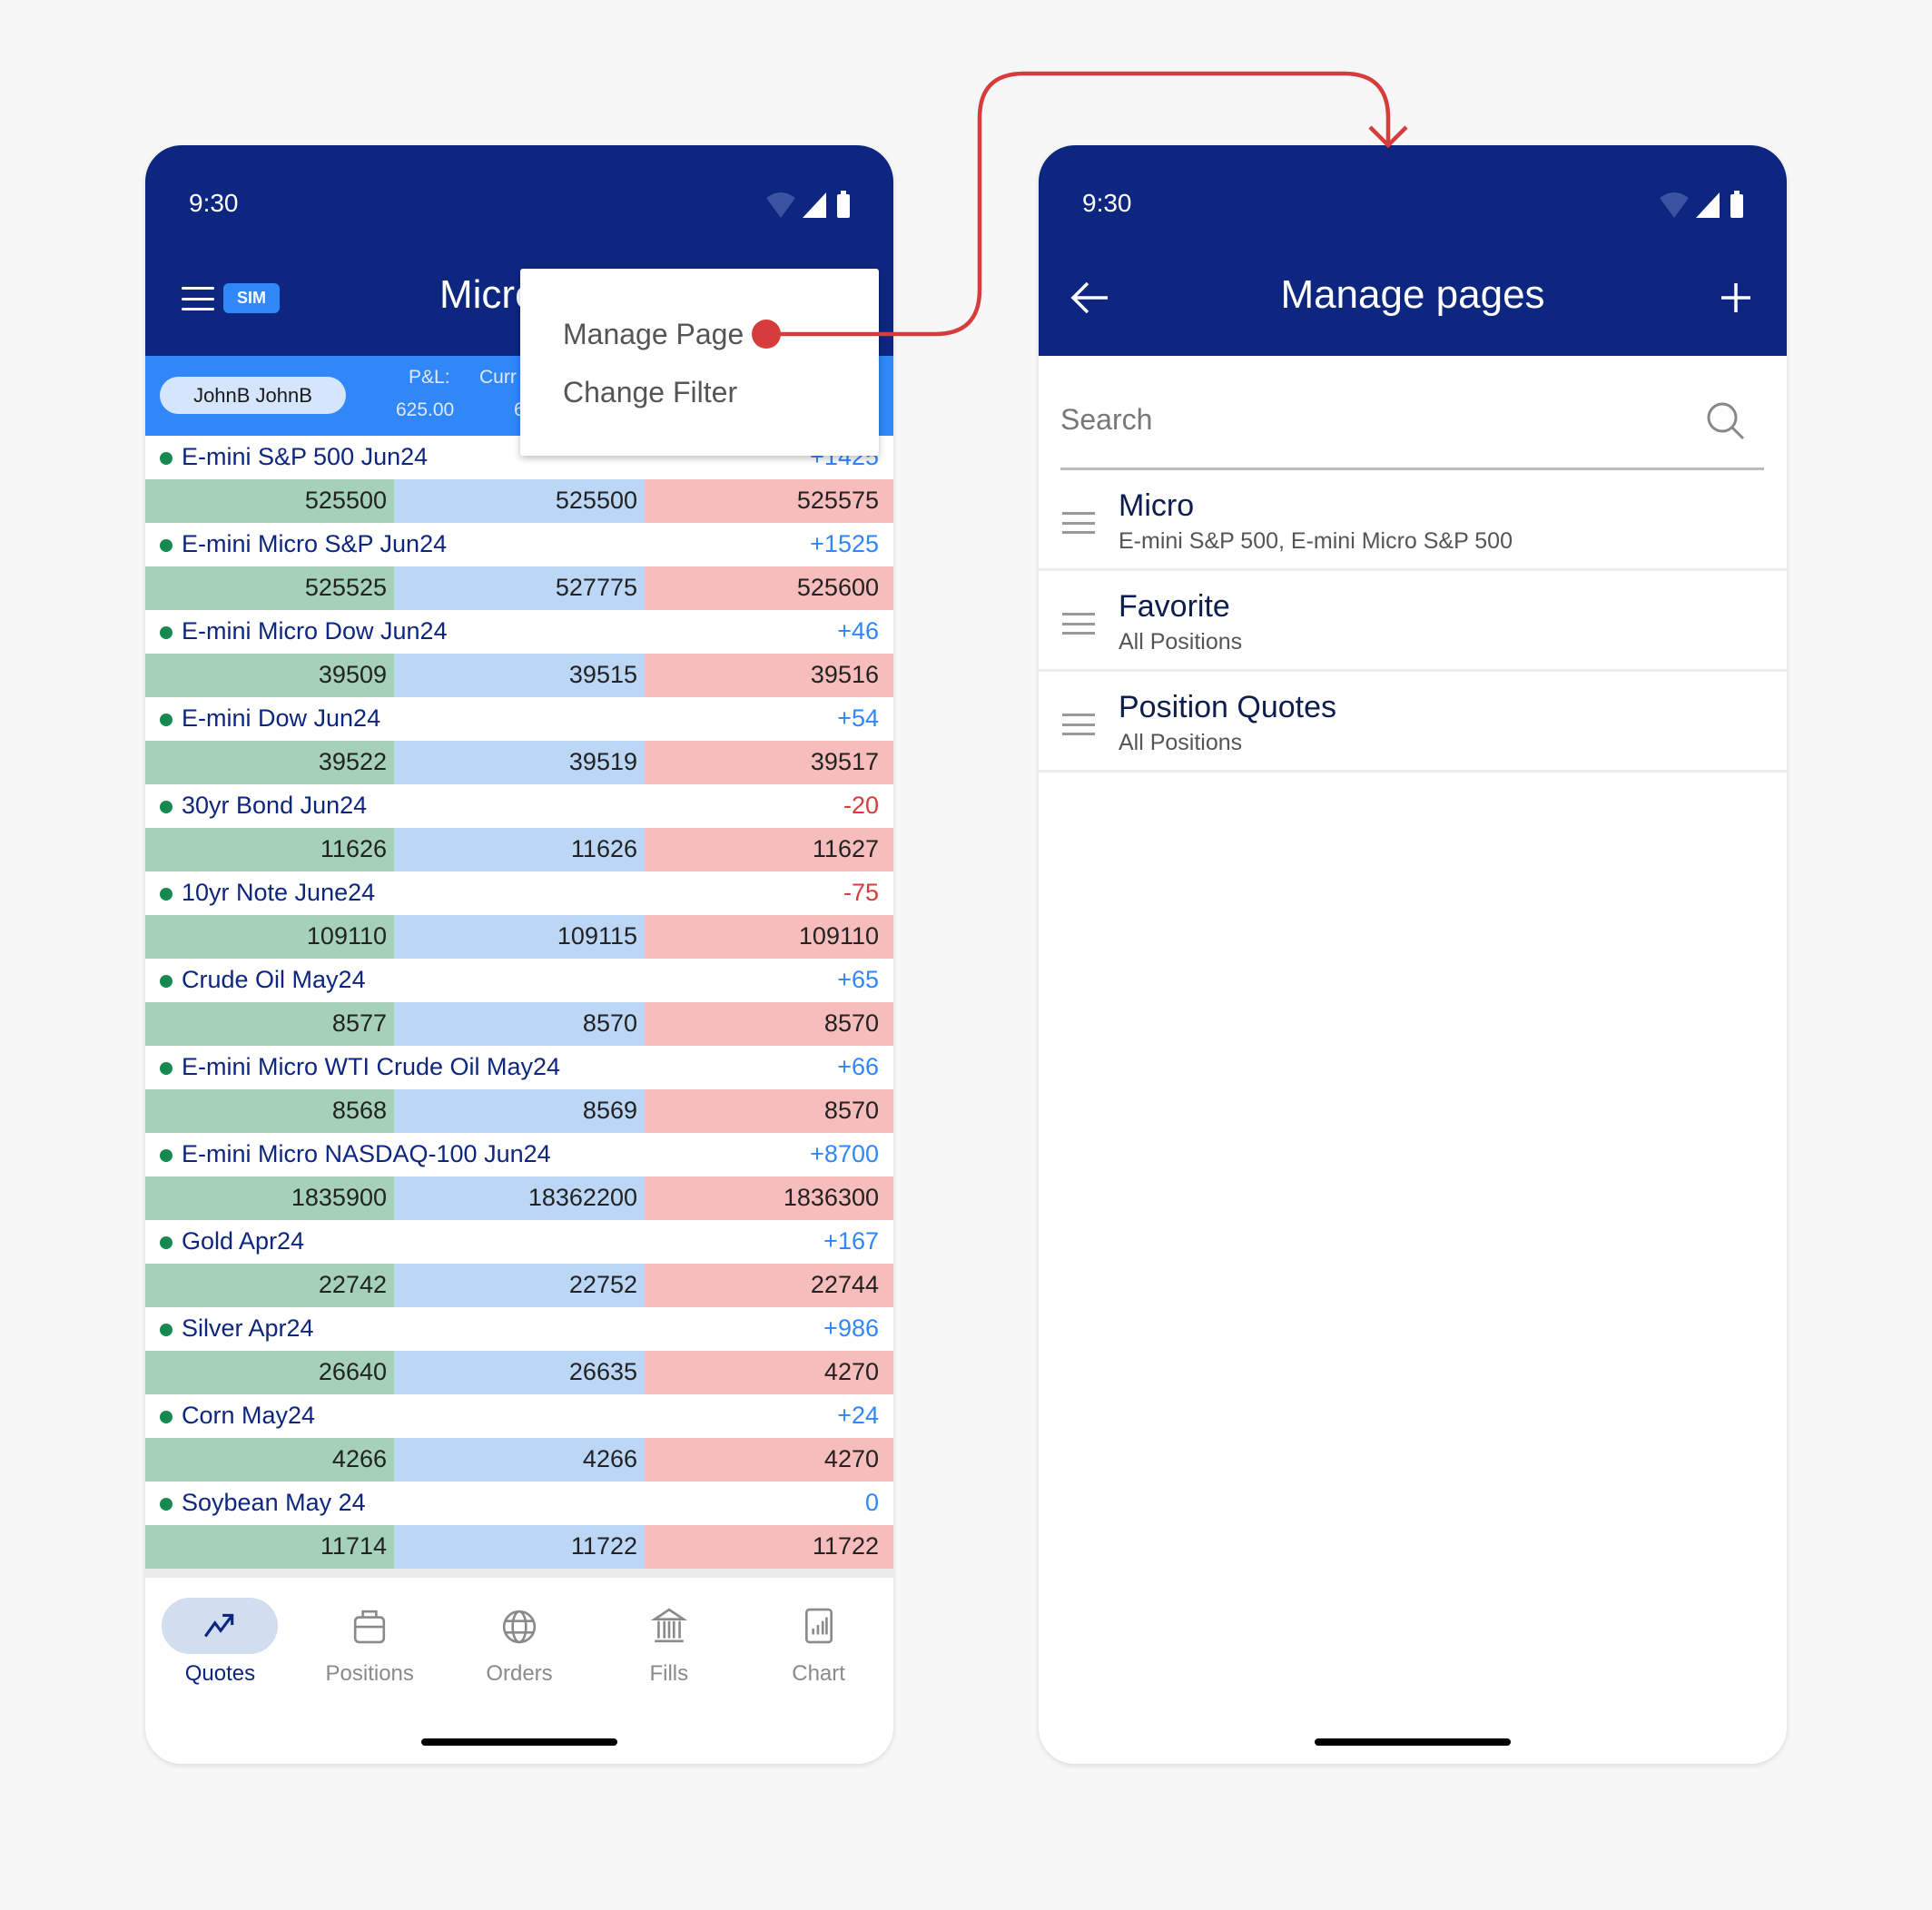 Image resolution: width=1932 pixels, height=1910 pixels. Describe the element at coordinates (519, 1416) in the screenshot. I see `instrument-row: Corn May24 +24` at that location.